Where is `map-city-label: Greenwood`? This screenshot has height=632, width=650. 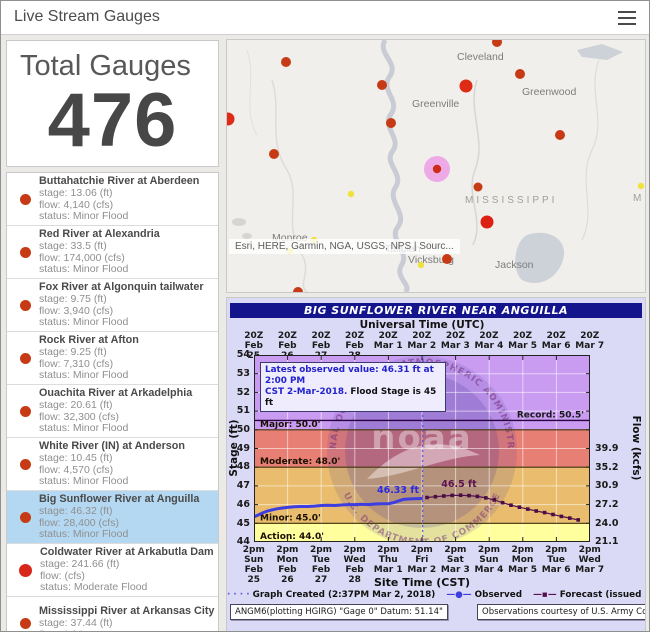 map-city-label: Greenwood is located at coordinates (549, 92).